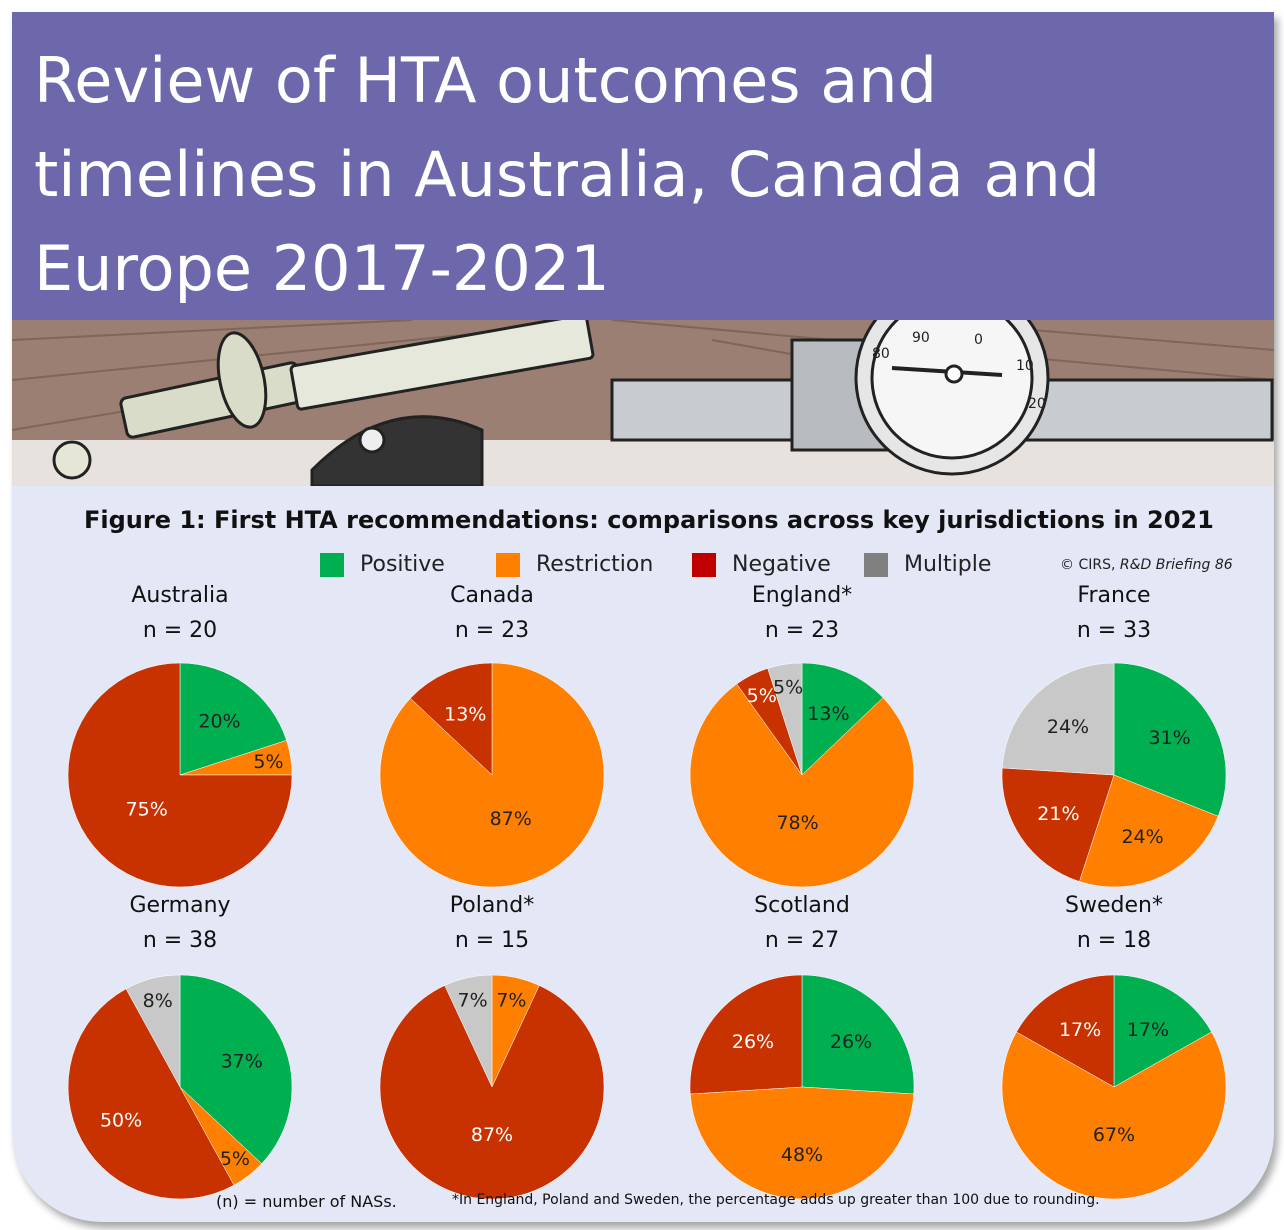 Image resolution: width=1284 pixels, height=1230 pixels. What do you see at coordinates (567, 174) in the screenshot?
I see `banner-title-line-2: timelines in Australia, Canada and` at bounding box center [567, 174].